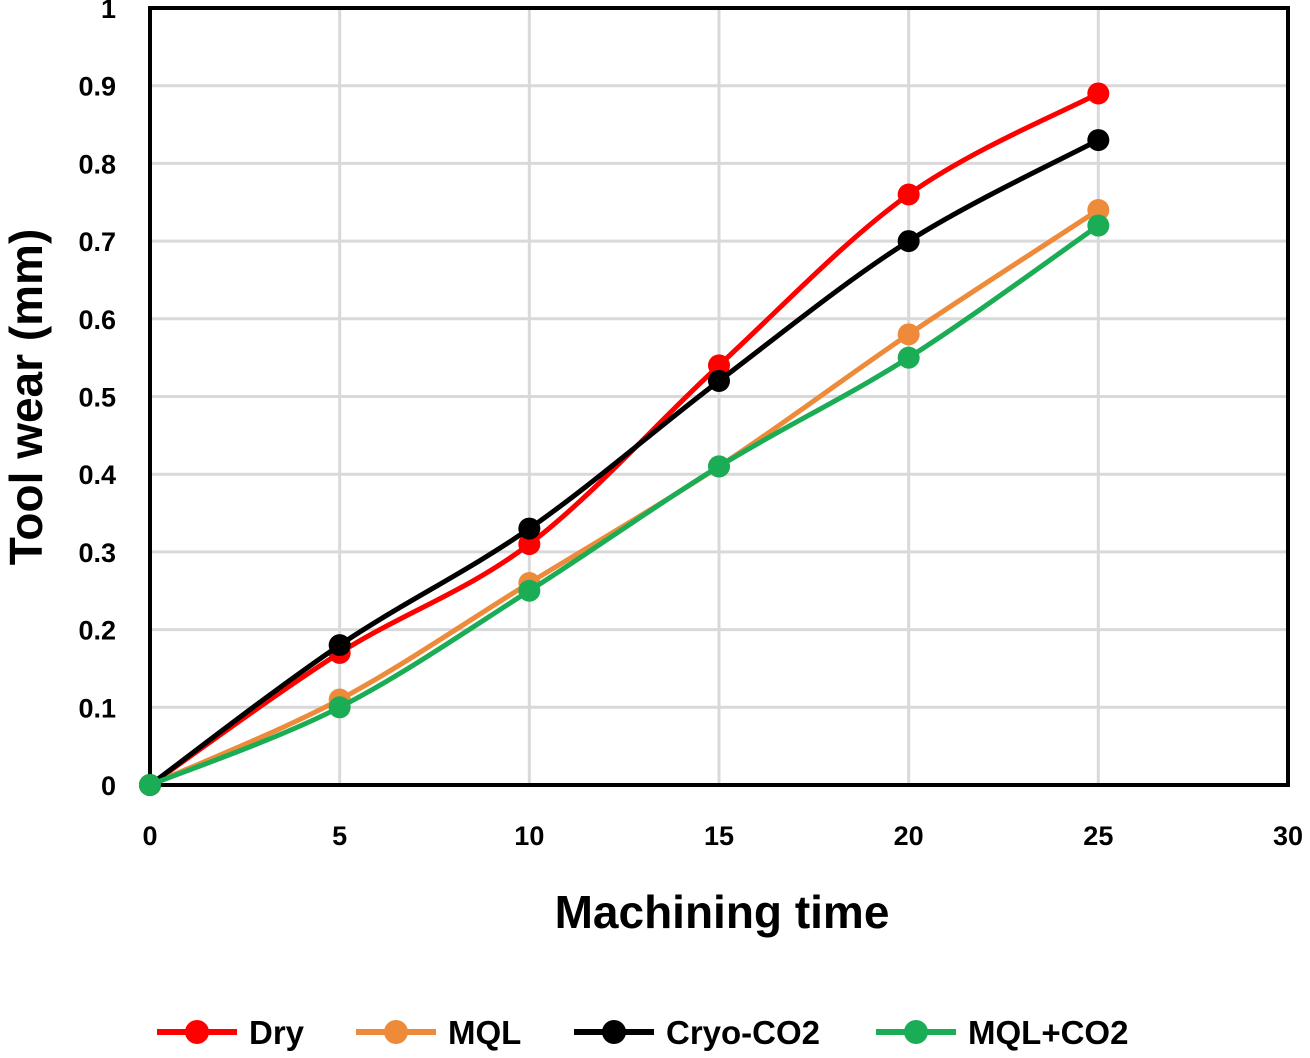 This screenshot has width=1310, height=1058. What do you see at coordinates (26, 397) in the screenshot?
I see `y-axis-title: Tool wear (mm)` at bounding box center [26, 397].